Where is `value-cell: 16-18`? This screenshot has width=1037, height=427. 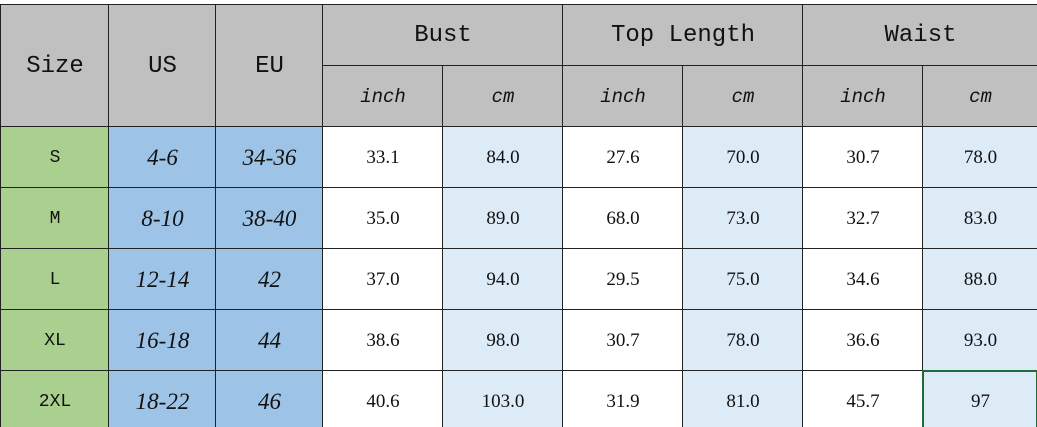 value-cell: 16-18 is located at coordinates (162, 340).